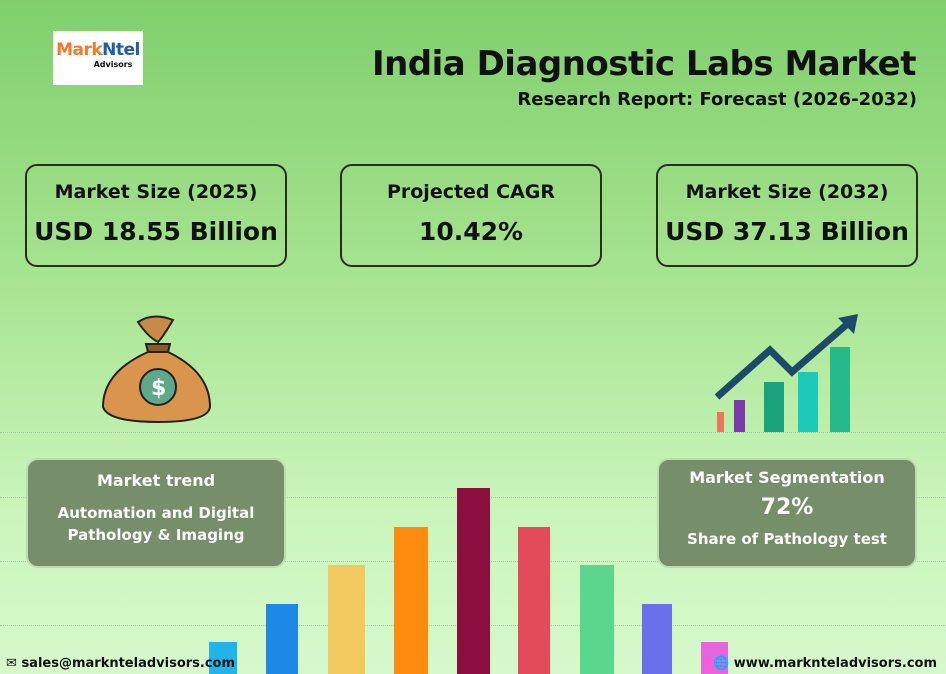  I want to click on trend-title: Market trend, so click(156, 480).